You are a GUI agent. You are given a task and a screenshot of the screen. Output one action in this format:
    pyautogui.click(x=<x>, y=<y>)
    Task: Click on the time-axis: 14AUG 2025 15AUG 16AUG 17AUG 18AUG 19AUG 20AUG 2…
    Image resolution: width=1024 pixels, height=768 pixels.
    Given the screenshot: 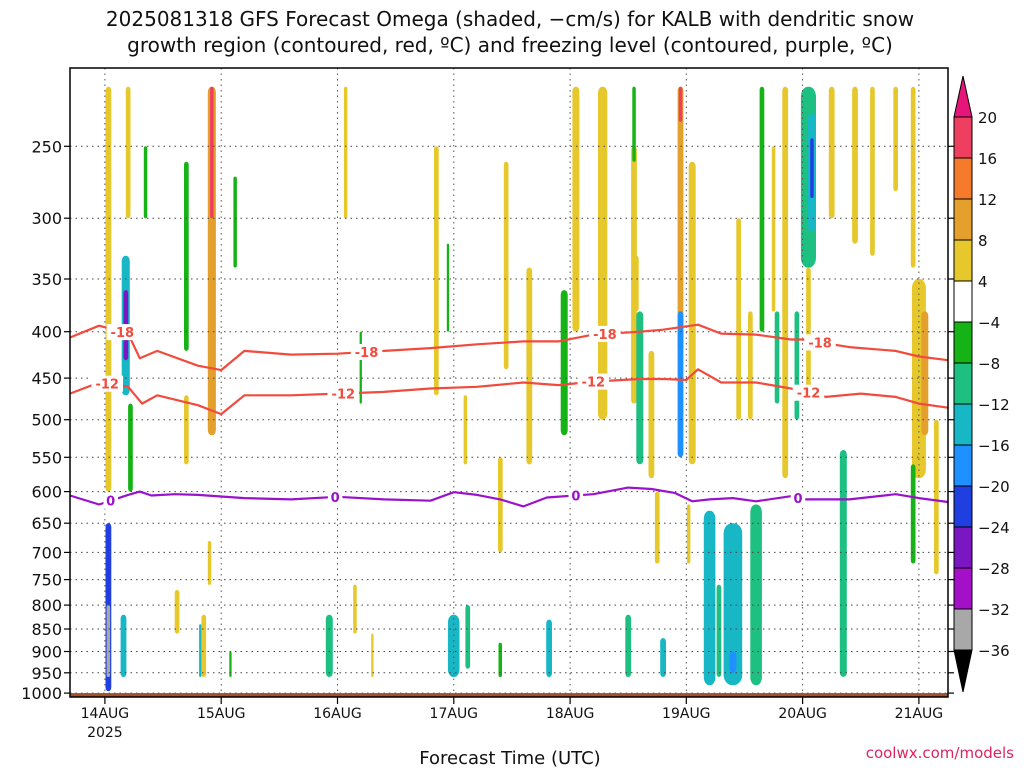 What is the action you would take?
    pyautogui.click(x=512, y=719)
    